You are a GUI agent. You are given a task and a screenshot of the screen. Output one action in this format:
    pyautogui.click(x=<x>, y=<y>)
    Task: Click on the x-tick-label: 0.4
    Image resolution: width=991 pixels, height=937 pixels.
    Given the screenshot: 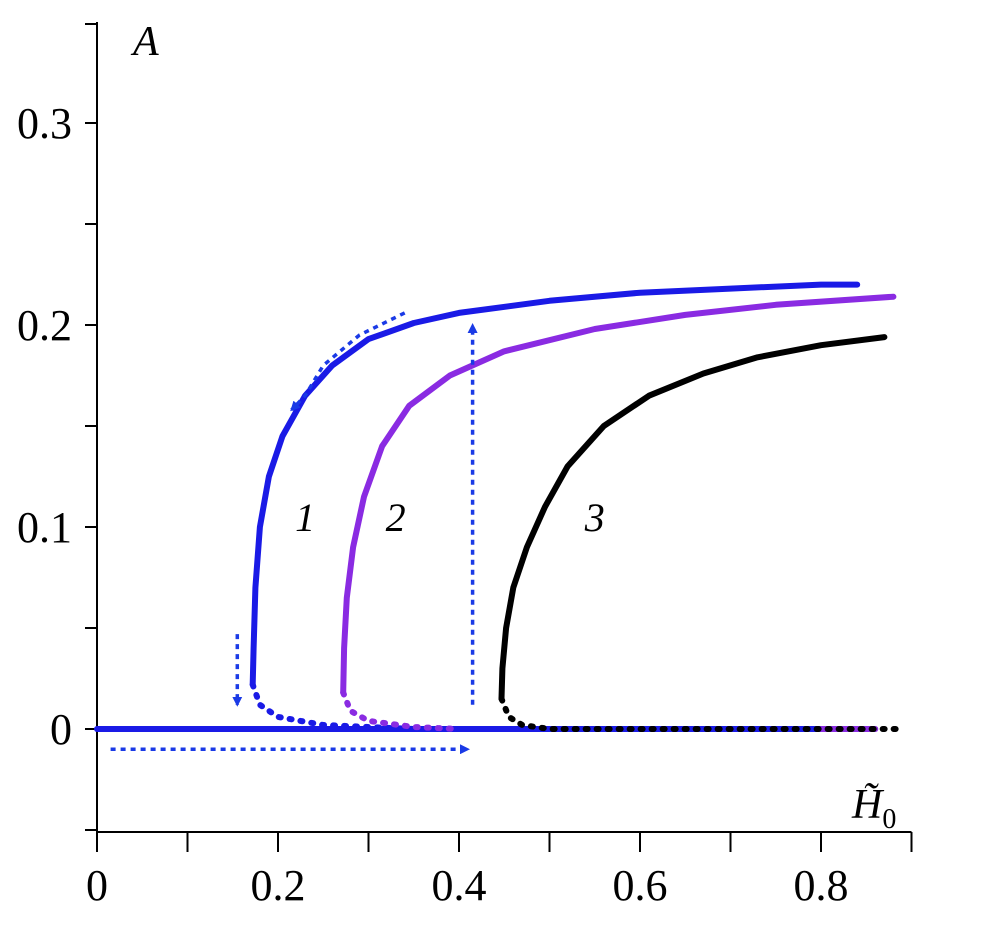 What is the action you would take?
    pyautogui.click(x=459, y=885)
    